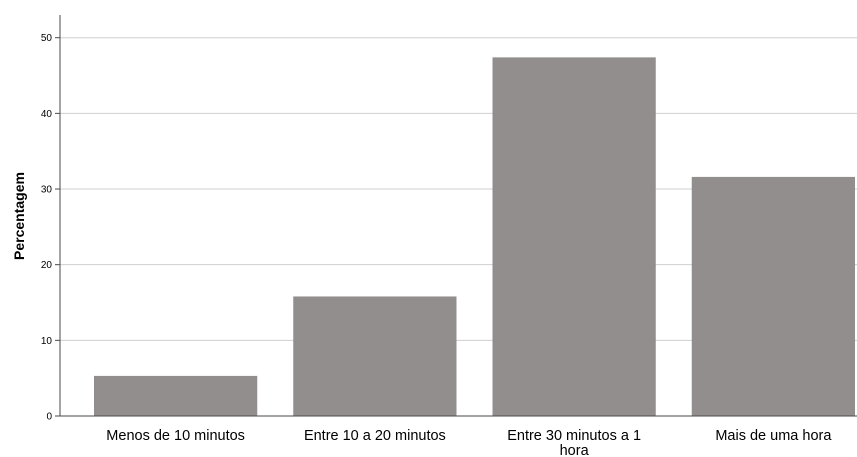 The height and width of the screenshot is (457, 857). What do you see at coordinates (375, 436) in the screenshot?
I see `x-tick-label: Entre 10 a 20 minutos` at bounding box center [375, 436].